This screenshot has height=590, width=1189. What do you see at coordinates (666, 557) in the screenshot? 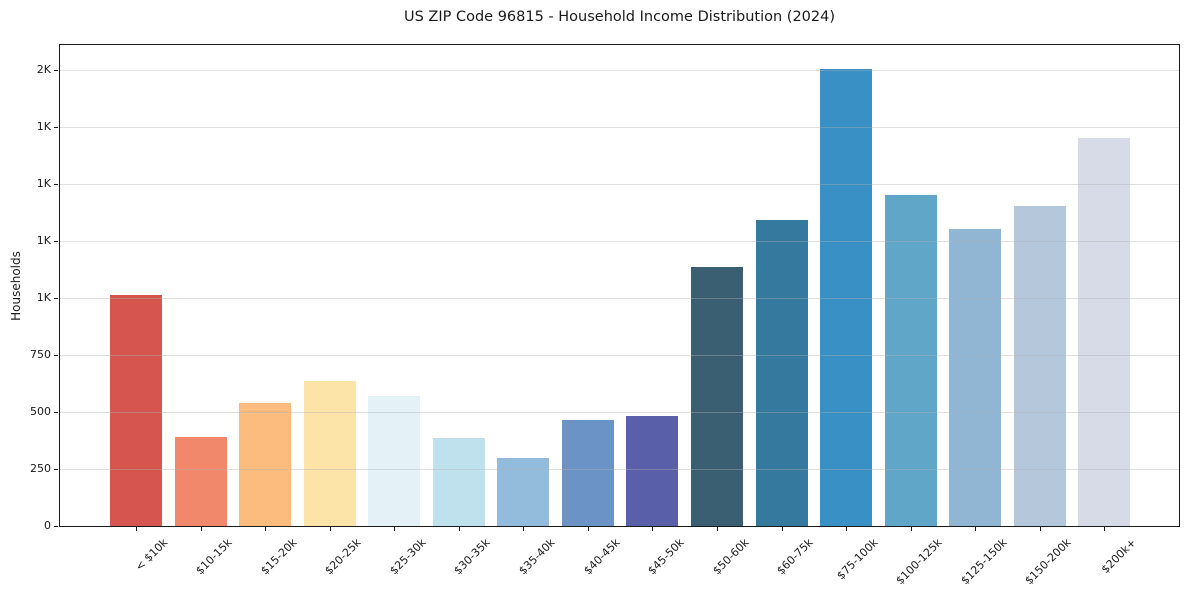
I see `x-tick-label-text: $45-50k` at bounding box center [666, 557].